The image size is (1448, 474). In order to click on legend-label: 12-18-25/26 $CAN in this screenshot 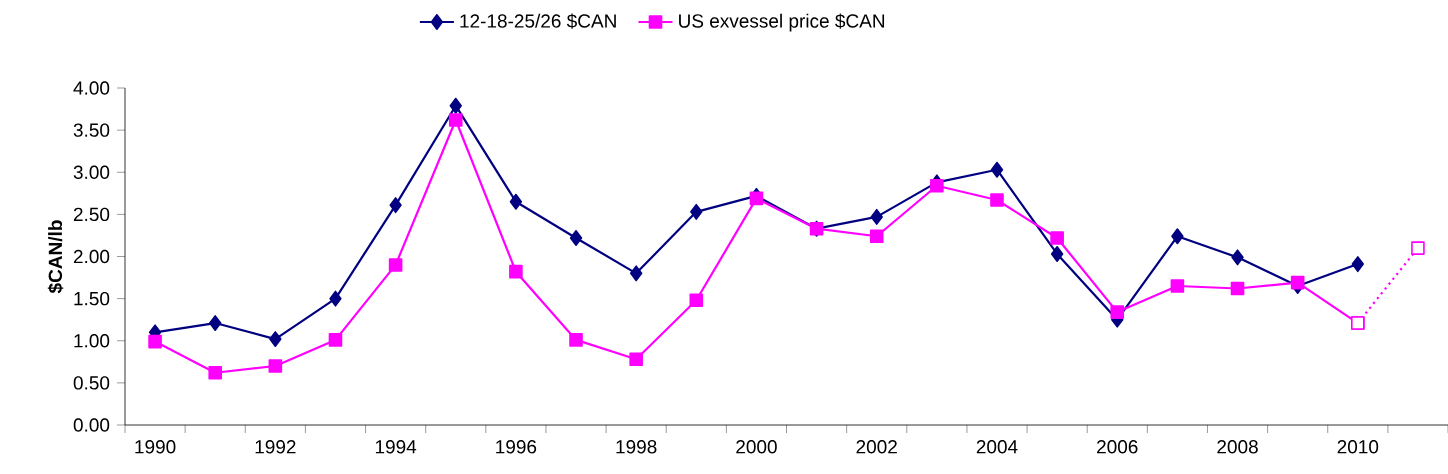, I will do `click(538, 21)`.